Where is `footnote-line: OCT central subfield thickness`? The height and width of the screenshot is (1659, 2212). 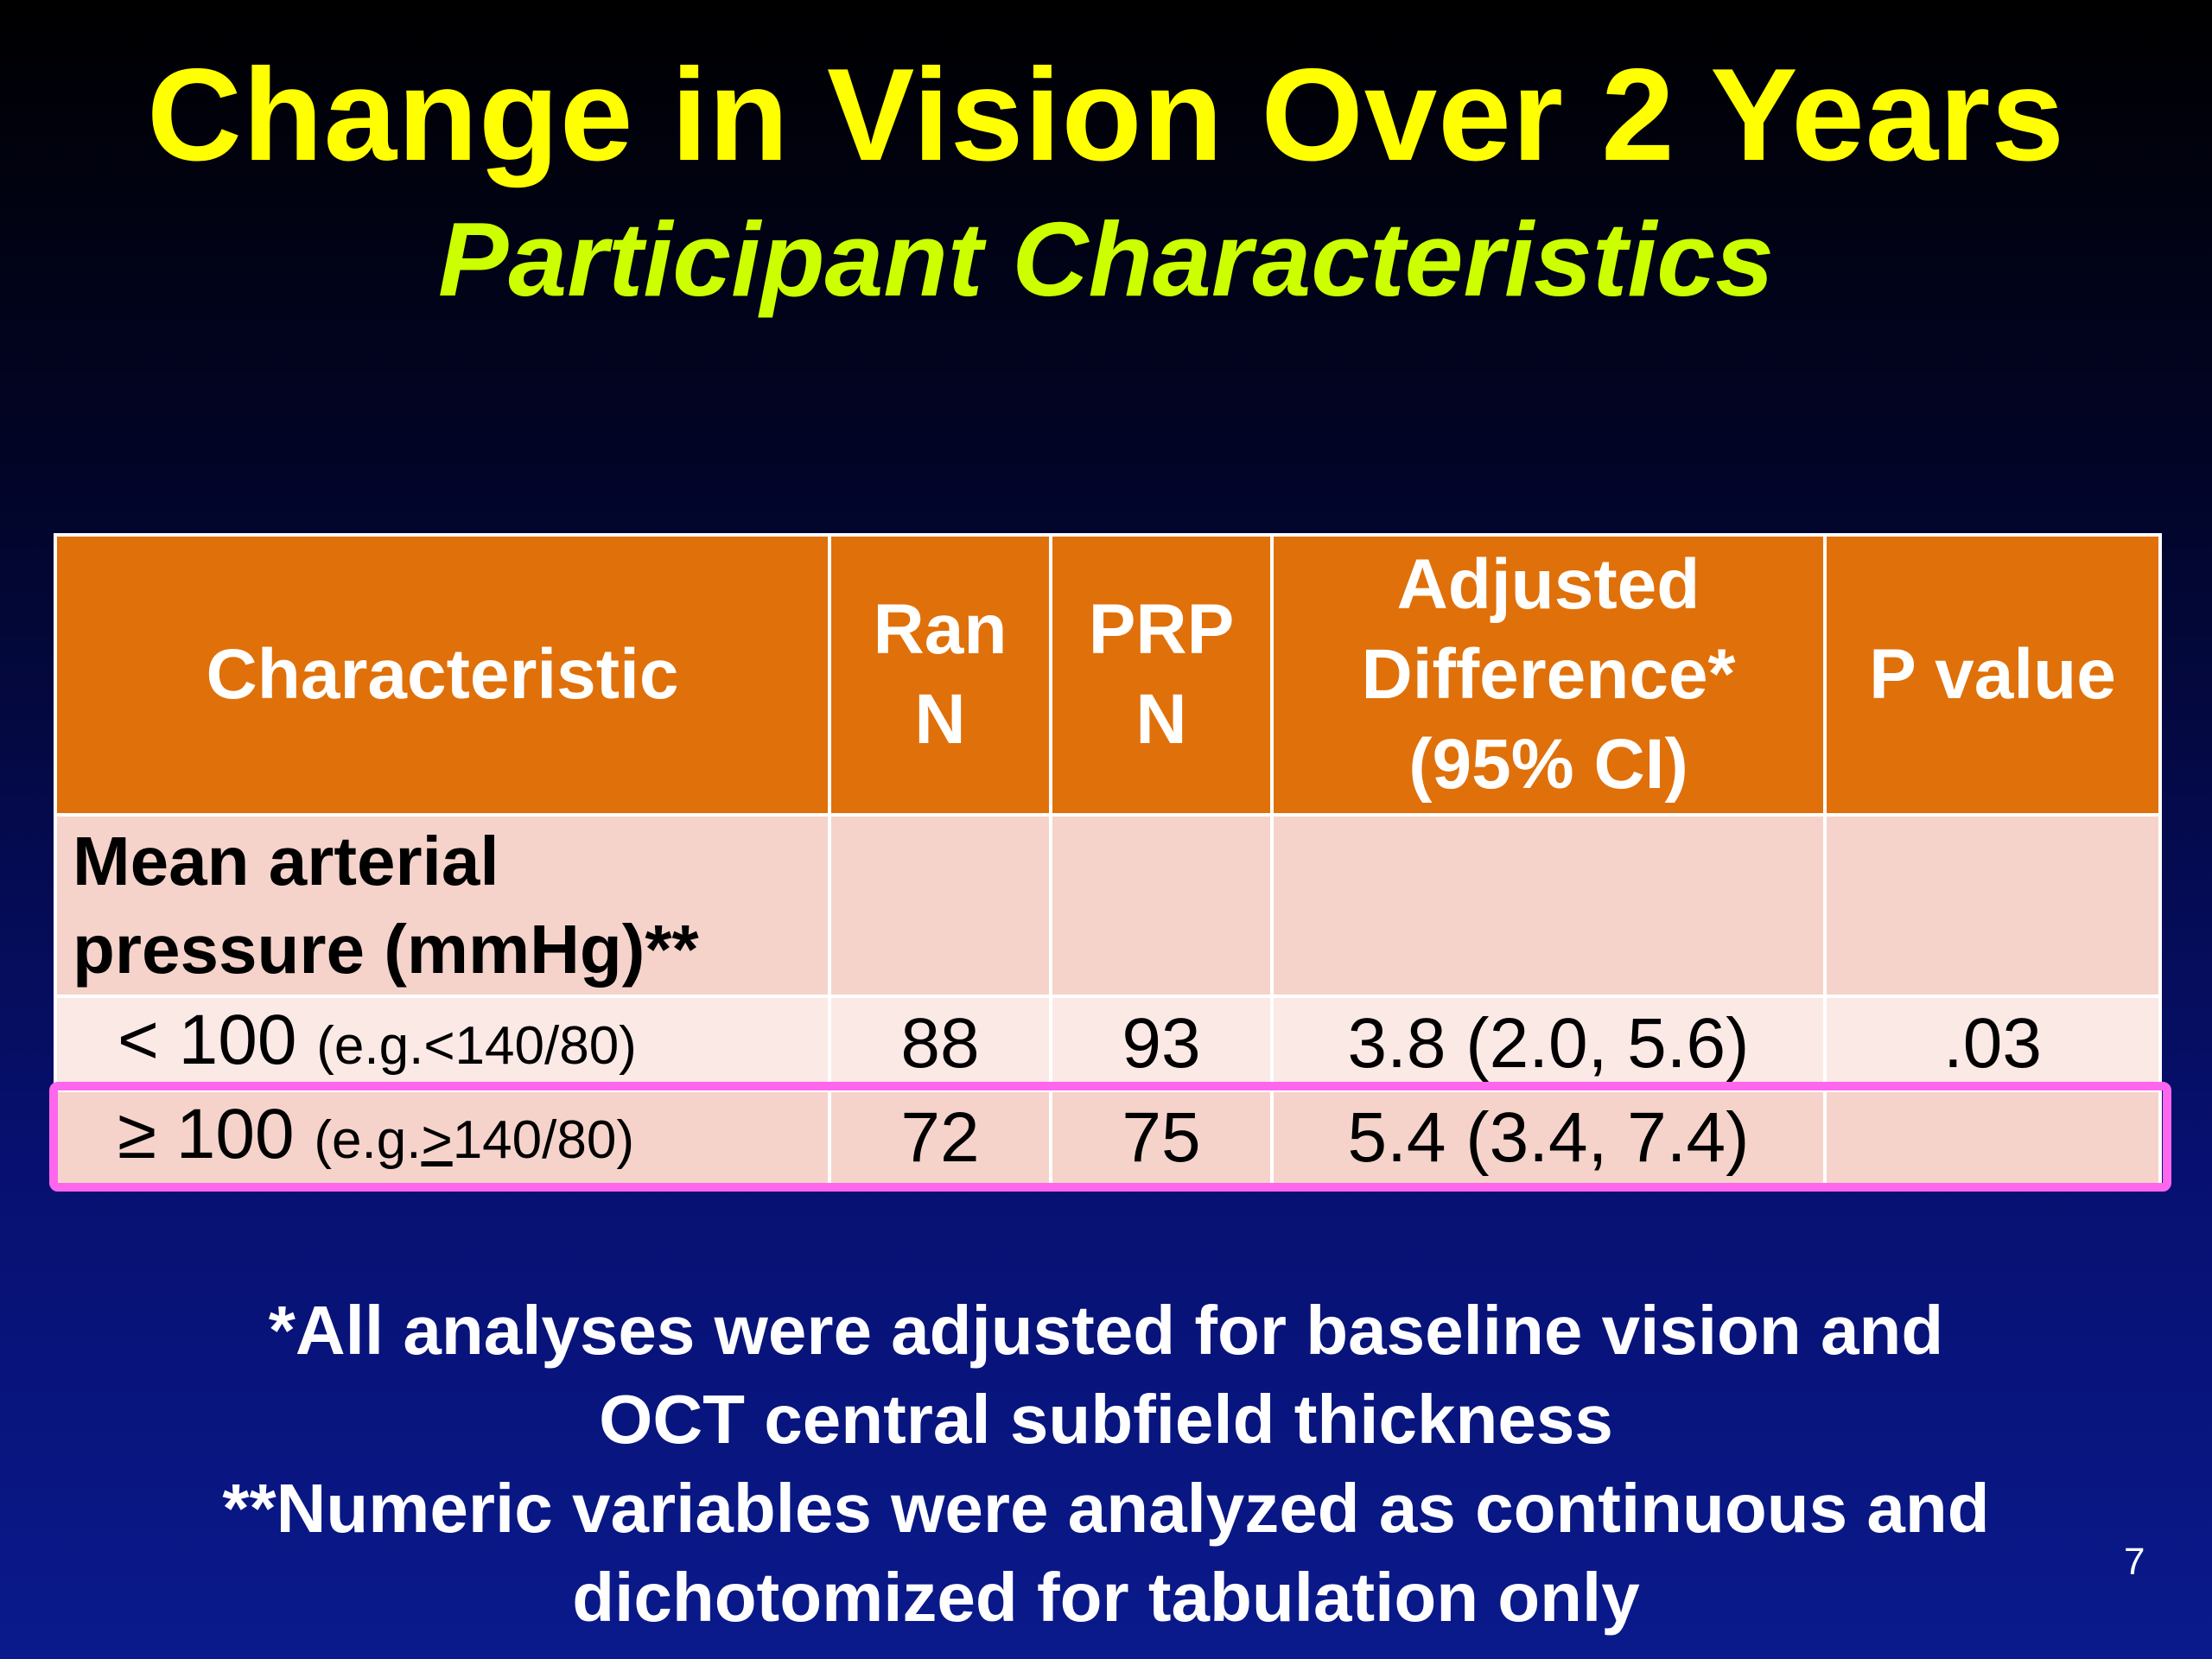 footnote-line: OCT central subfield thickness is located at coordinates (1106, 1419).